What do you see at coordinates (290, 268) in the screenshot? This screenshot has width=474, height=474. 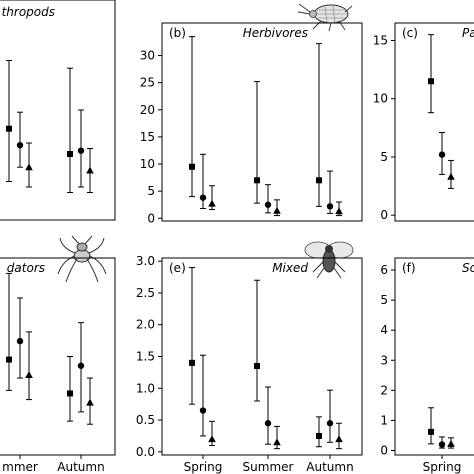 I see `panel-title: Mixed` at bounding box center [290, 268].